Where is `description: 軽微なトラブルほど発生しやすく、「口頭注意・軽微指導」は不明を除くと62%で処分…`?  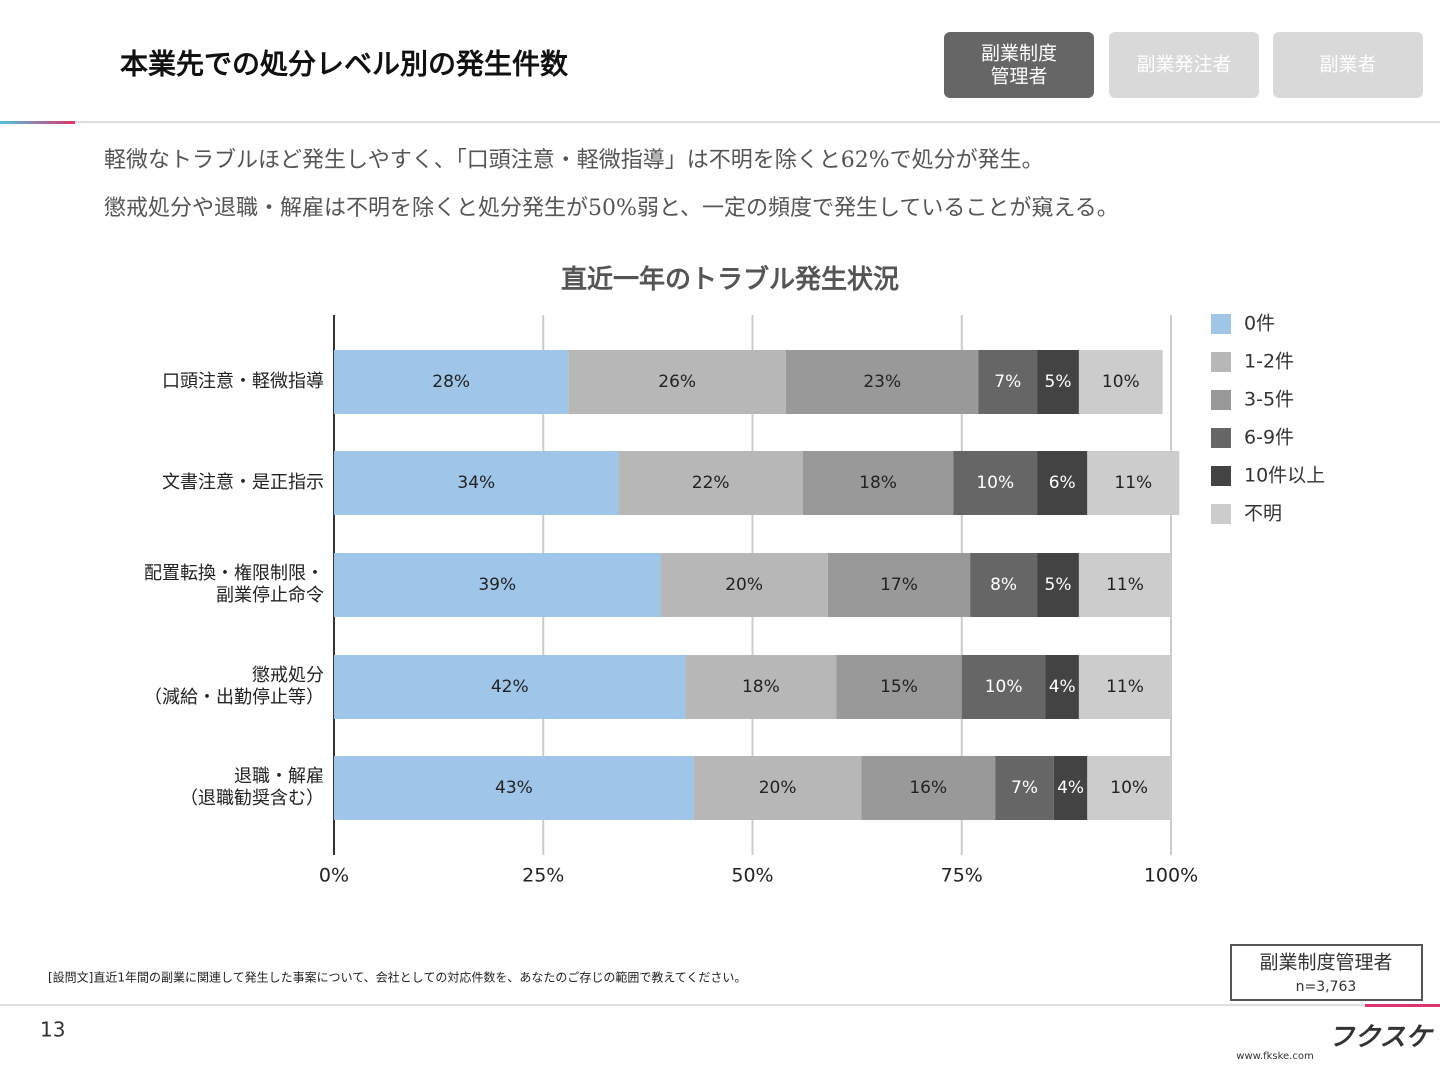
description: 軽微なトラブルほど発生しやすく、「口頭注意・軽微指導」は不明を除くと62%で処分… is located at coordinates (574, 160).